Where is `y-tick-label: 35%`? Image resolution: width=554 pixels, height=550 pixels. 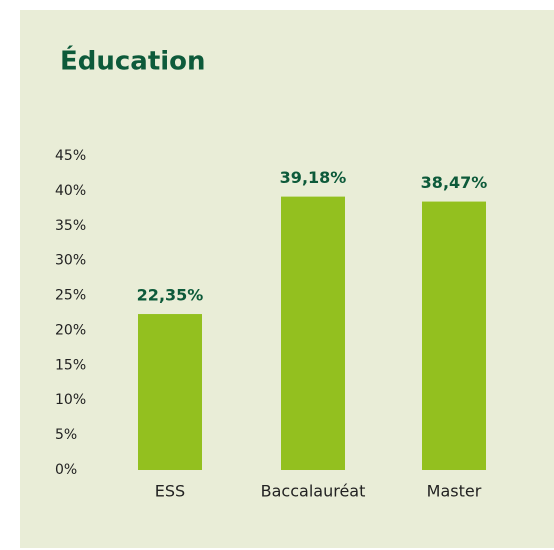
y-tick-label: 35% is located at coordinates (70, 226).